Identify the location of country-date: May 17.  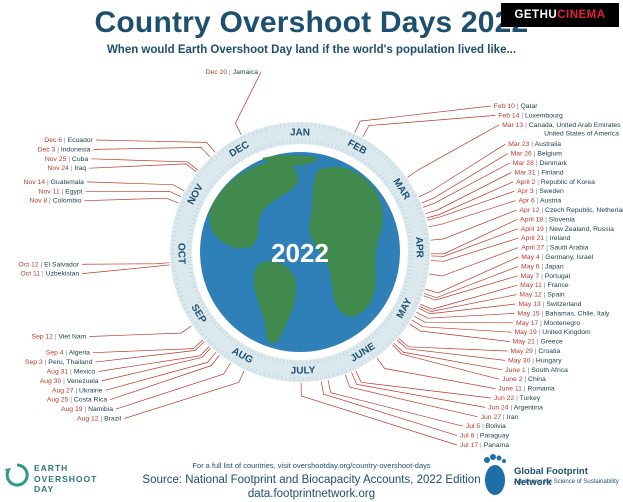
(527, 322).